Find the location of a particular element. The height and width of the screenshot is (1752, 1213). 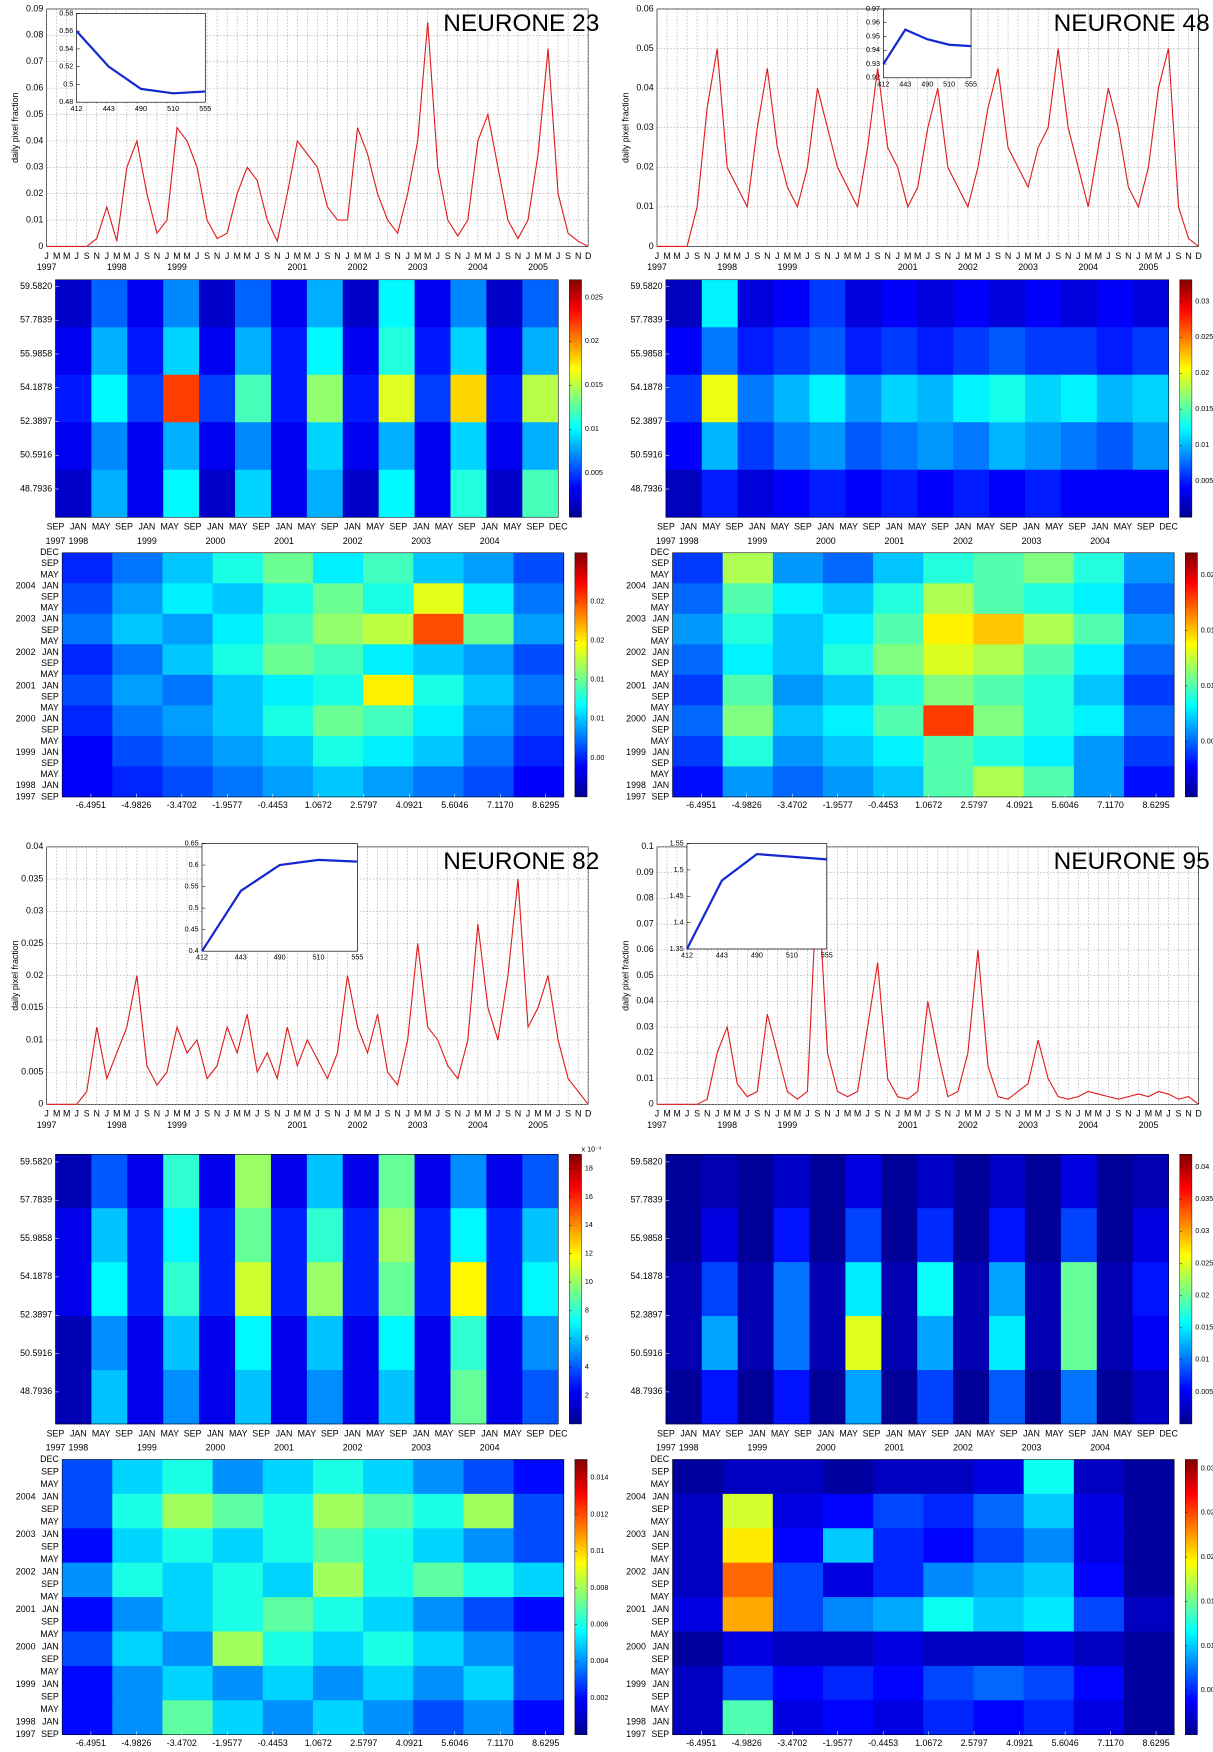

x-tick-label: -1.9577 is located at coordinates (838, 1742).